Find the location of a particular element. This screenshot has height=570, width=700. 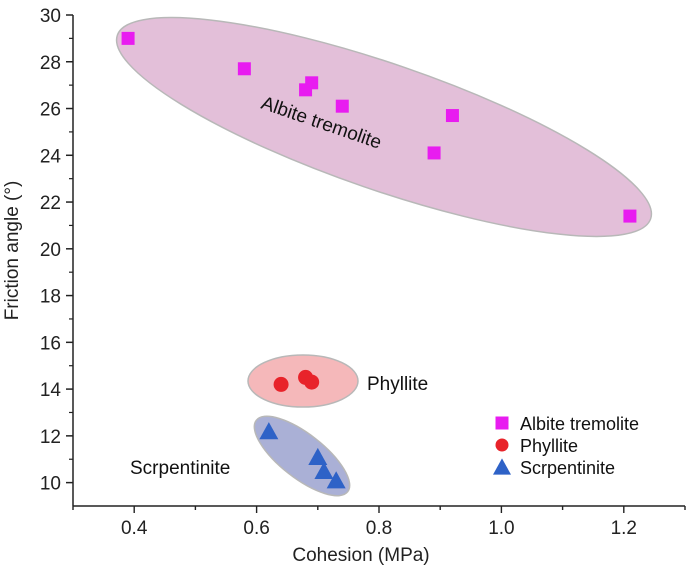

legend-entry: Phyllite is located at coordinates (549, 446).